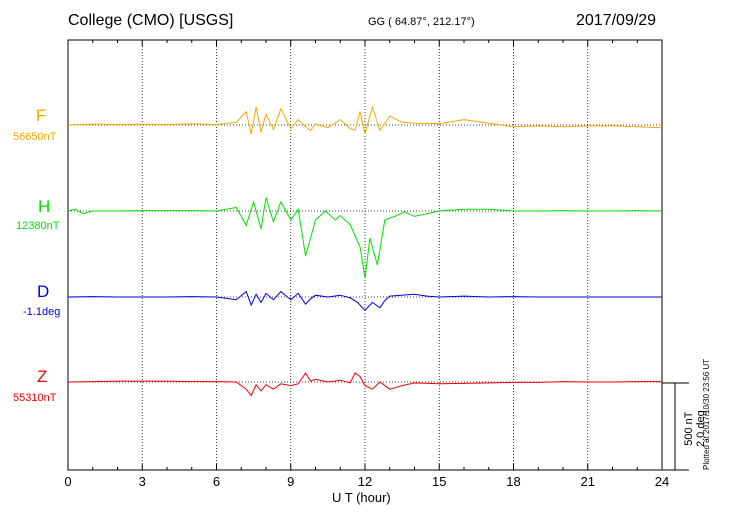  Describe the element at coordinates (364, 301) in the screenshot. I see `series-line-d` at that location.